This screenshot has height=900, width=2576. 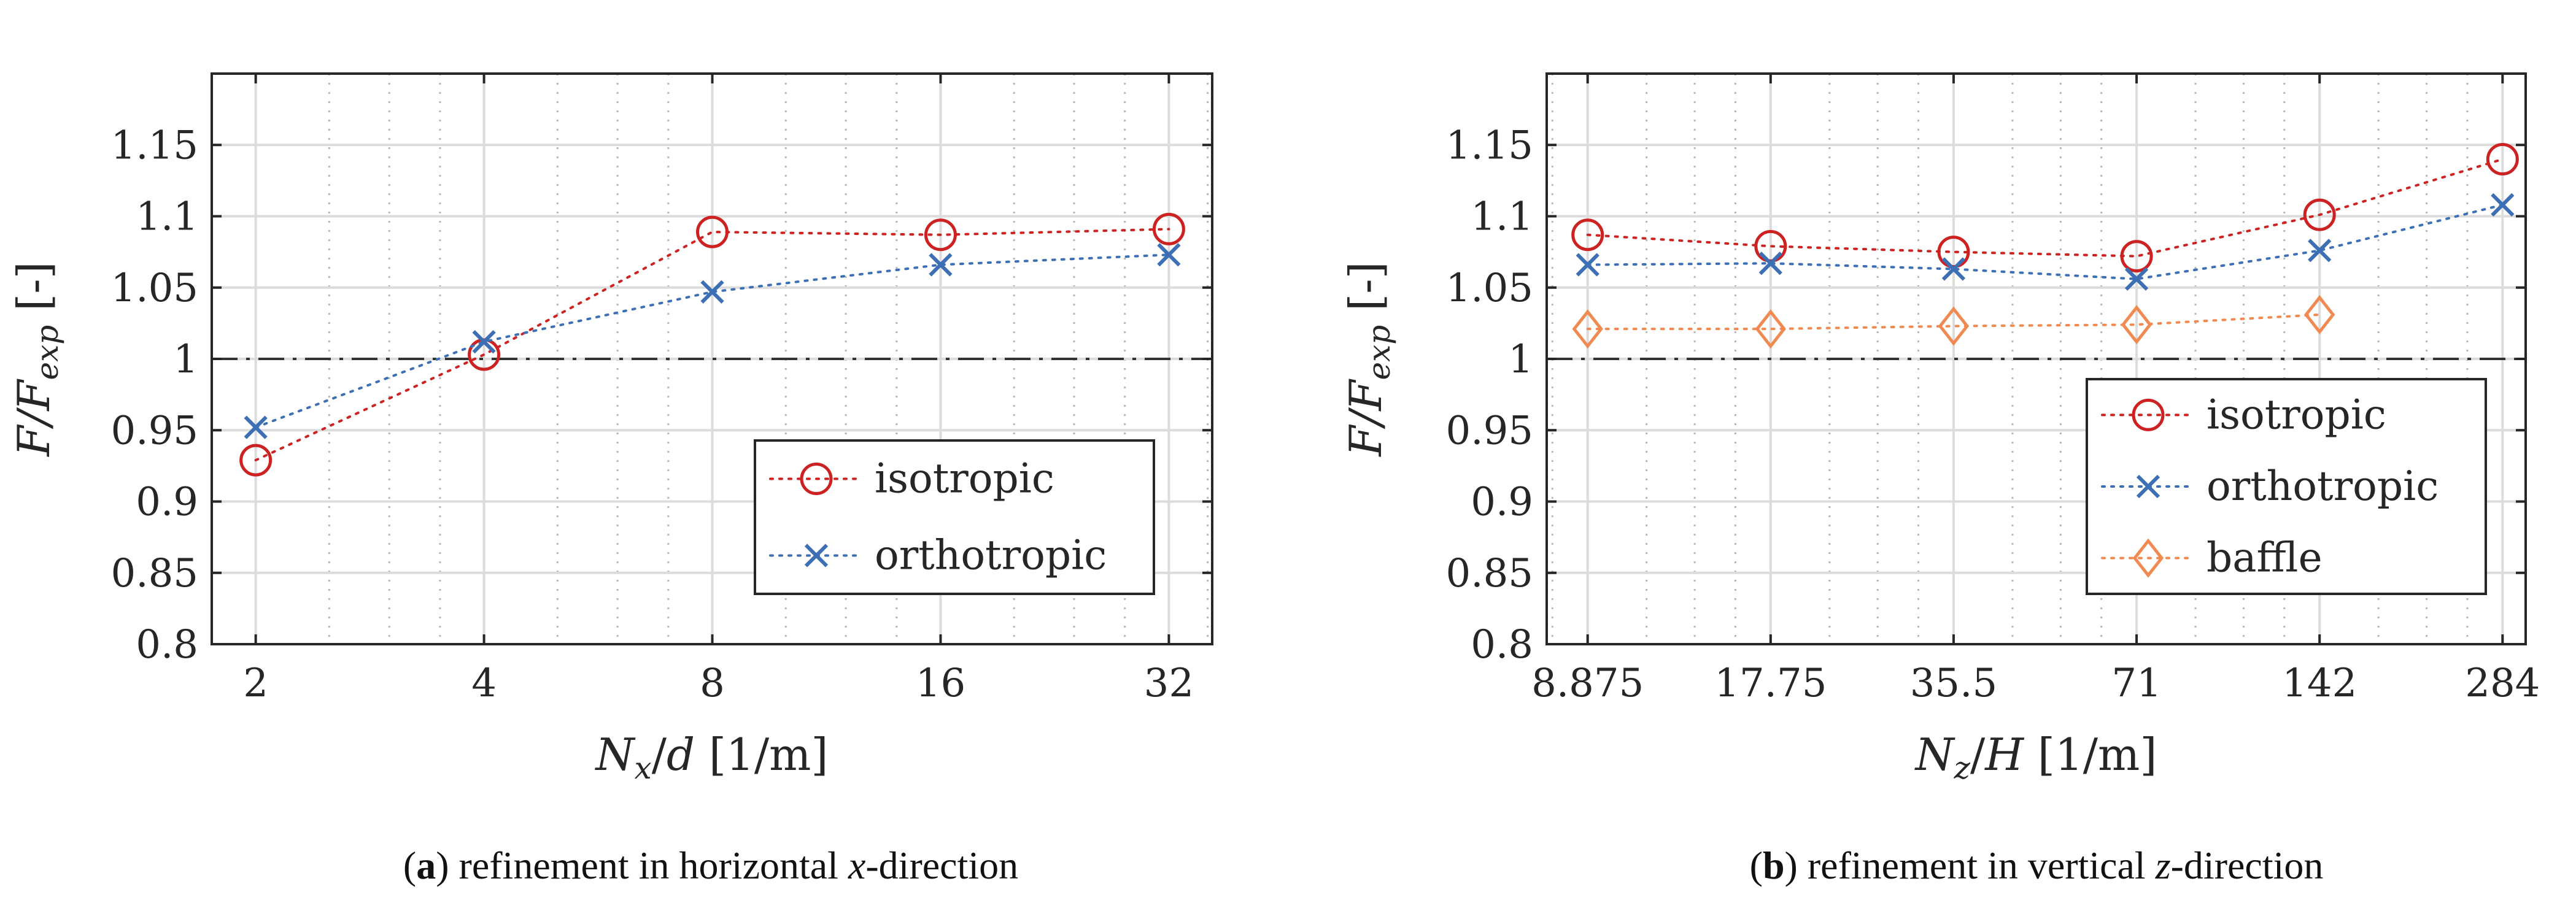 What do you see at coordinates (1588, 683) in the screenshot?
I see `x-tick-label: 8.875` at bounding box center [1588, 683].